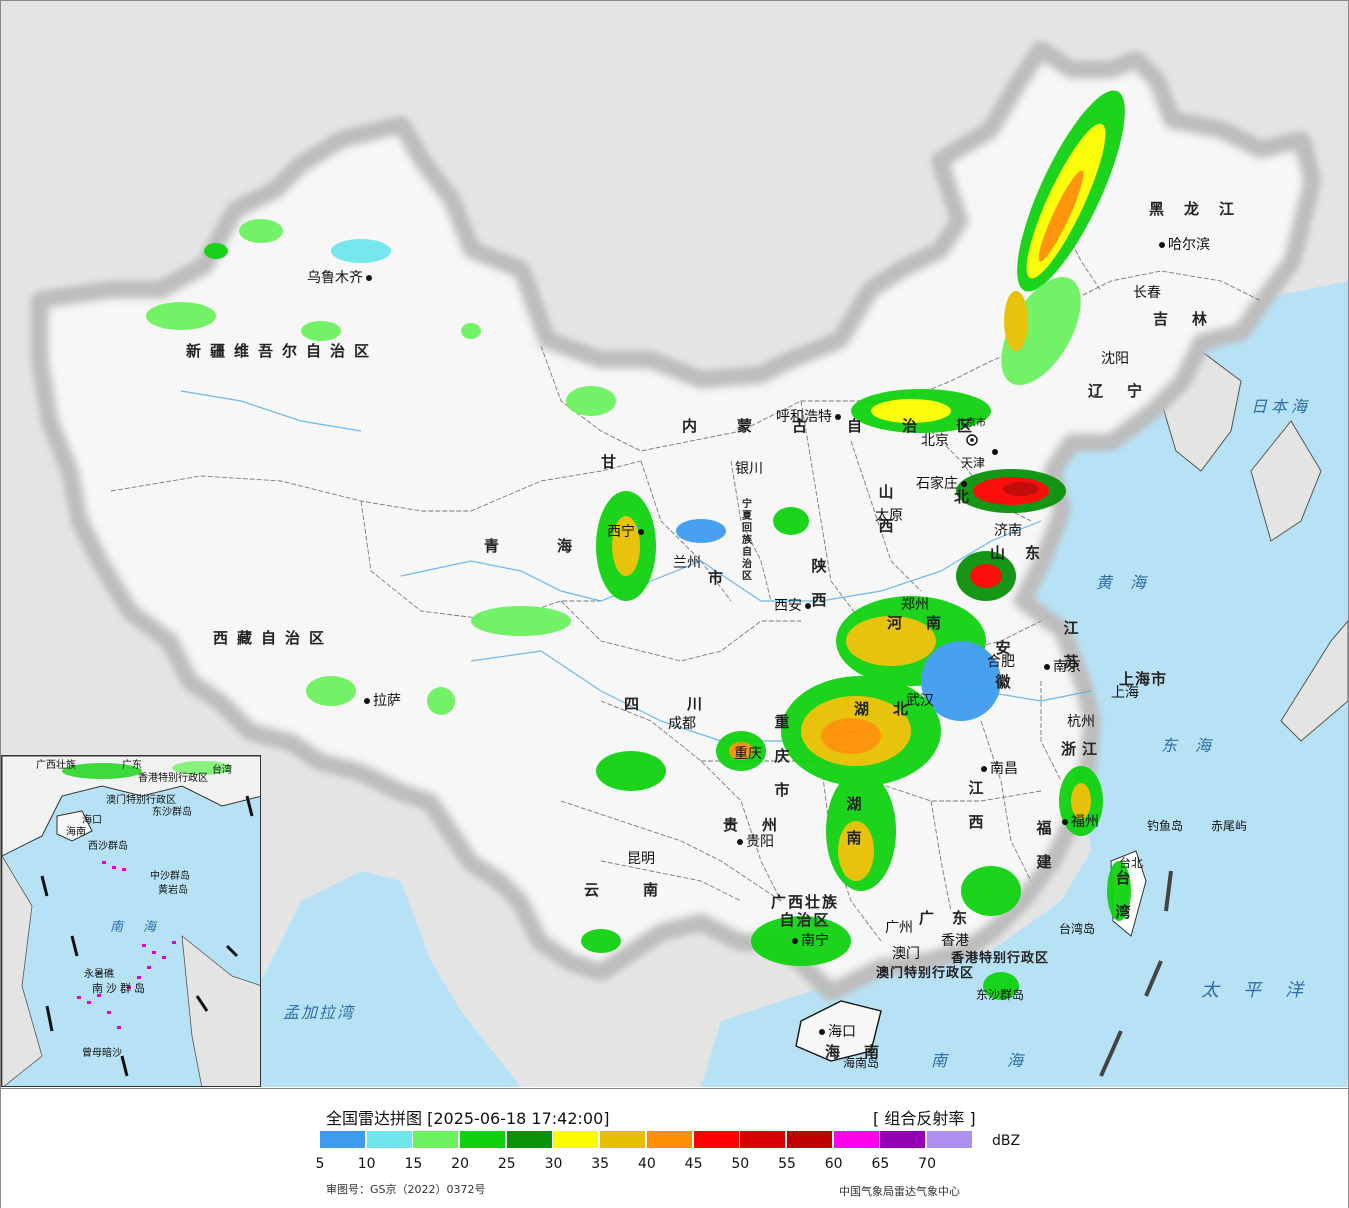 The height and width of the screenshot is (1208, 1349). Describe the element at coordinates (1147, 293) in the screenshot. I see `city-changchun: 长春` at that location.